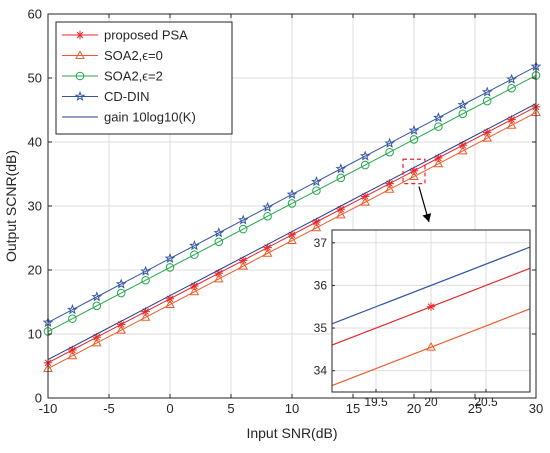 This screenshot has height=453, width=550. I want to click on legend-label: gain 10log10(K), so click(150, 117).